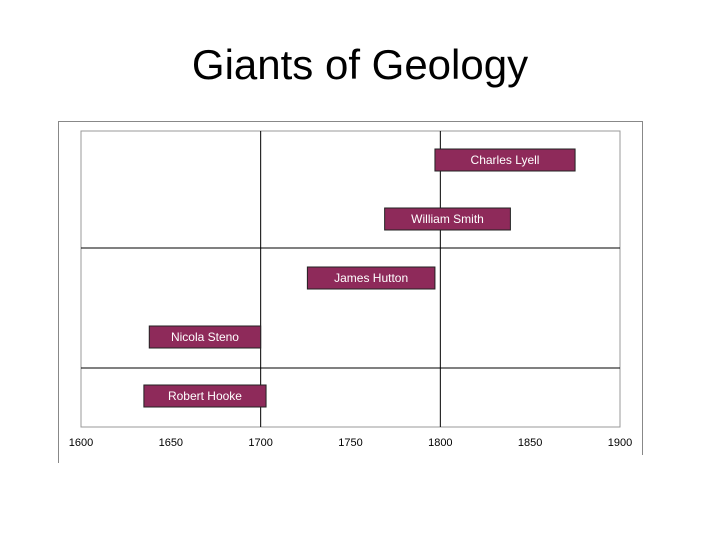 The height and width of the screenshot is (545, 720). What do you see at coordinates (530, 443) in the screenshot?
I see `x-tick-label: 1850` at bounding box center [530, 443].